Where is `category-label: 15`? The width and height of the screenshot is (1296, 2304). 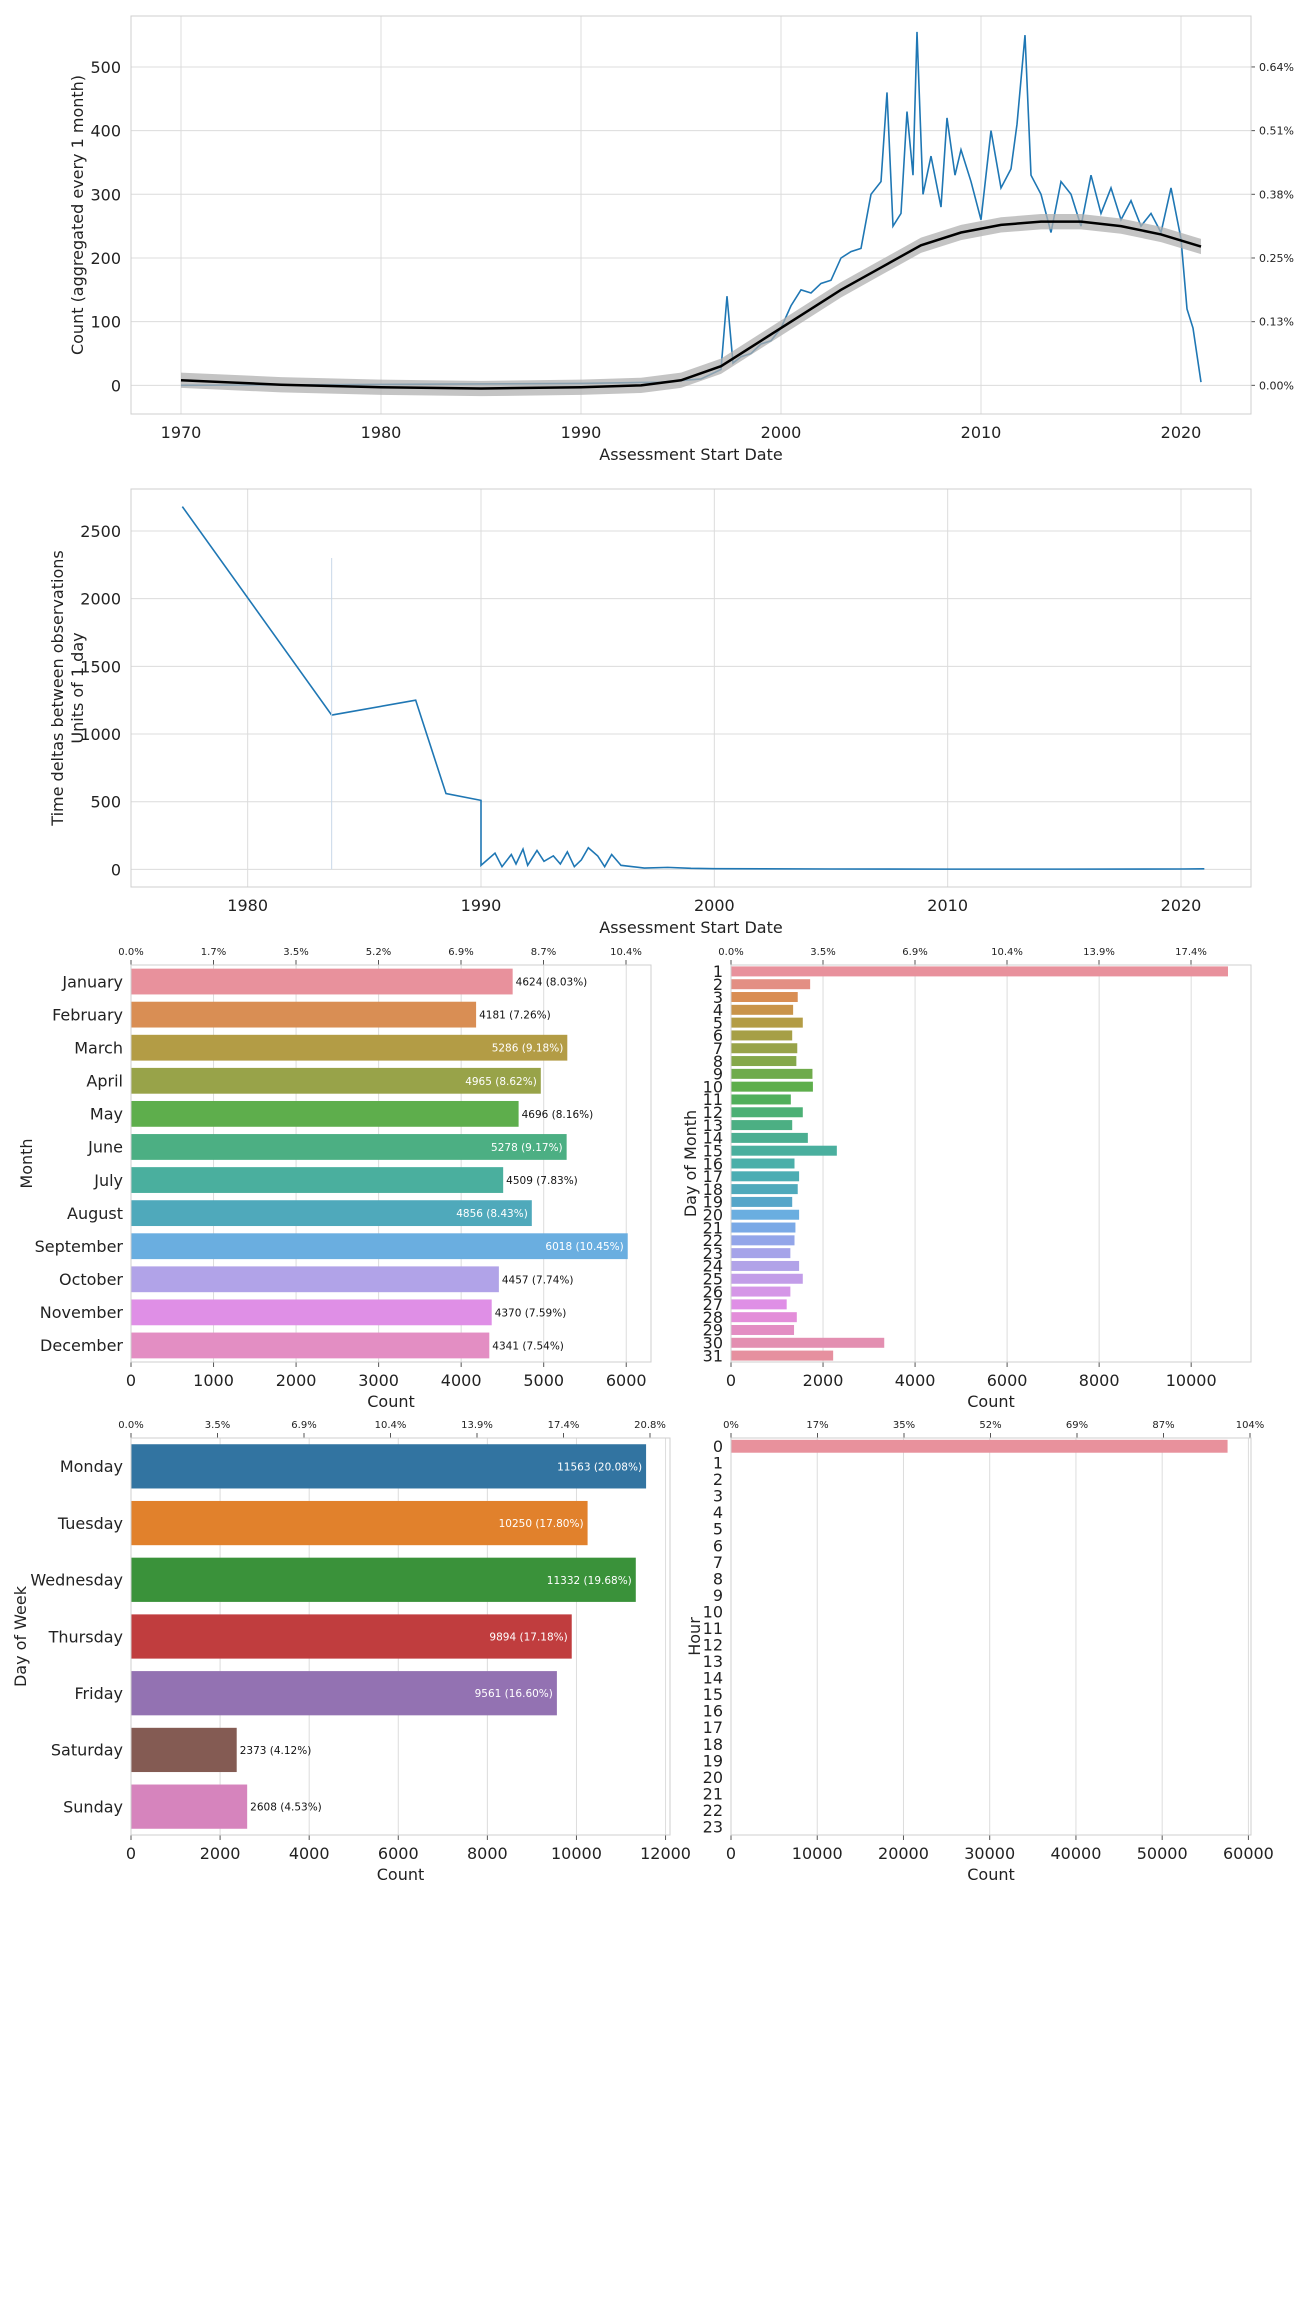 category-label: 15 is located at coordinates (713, 1694).